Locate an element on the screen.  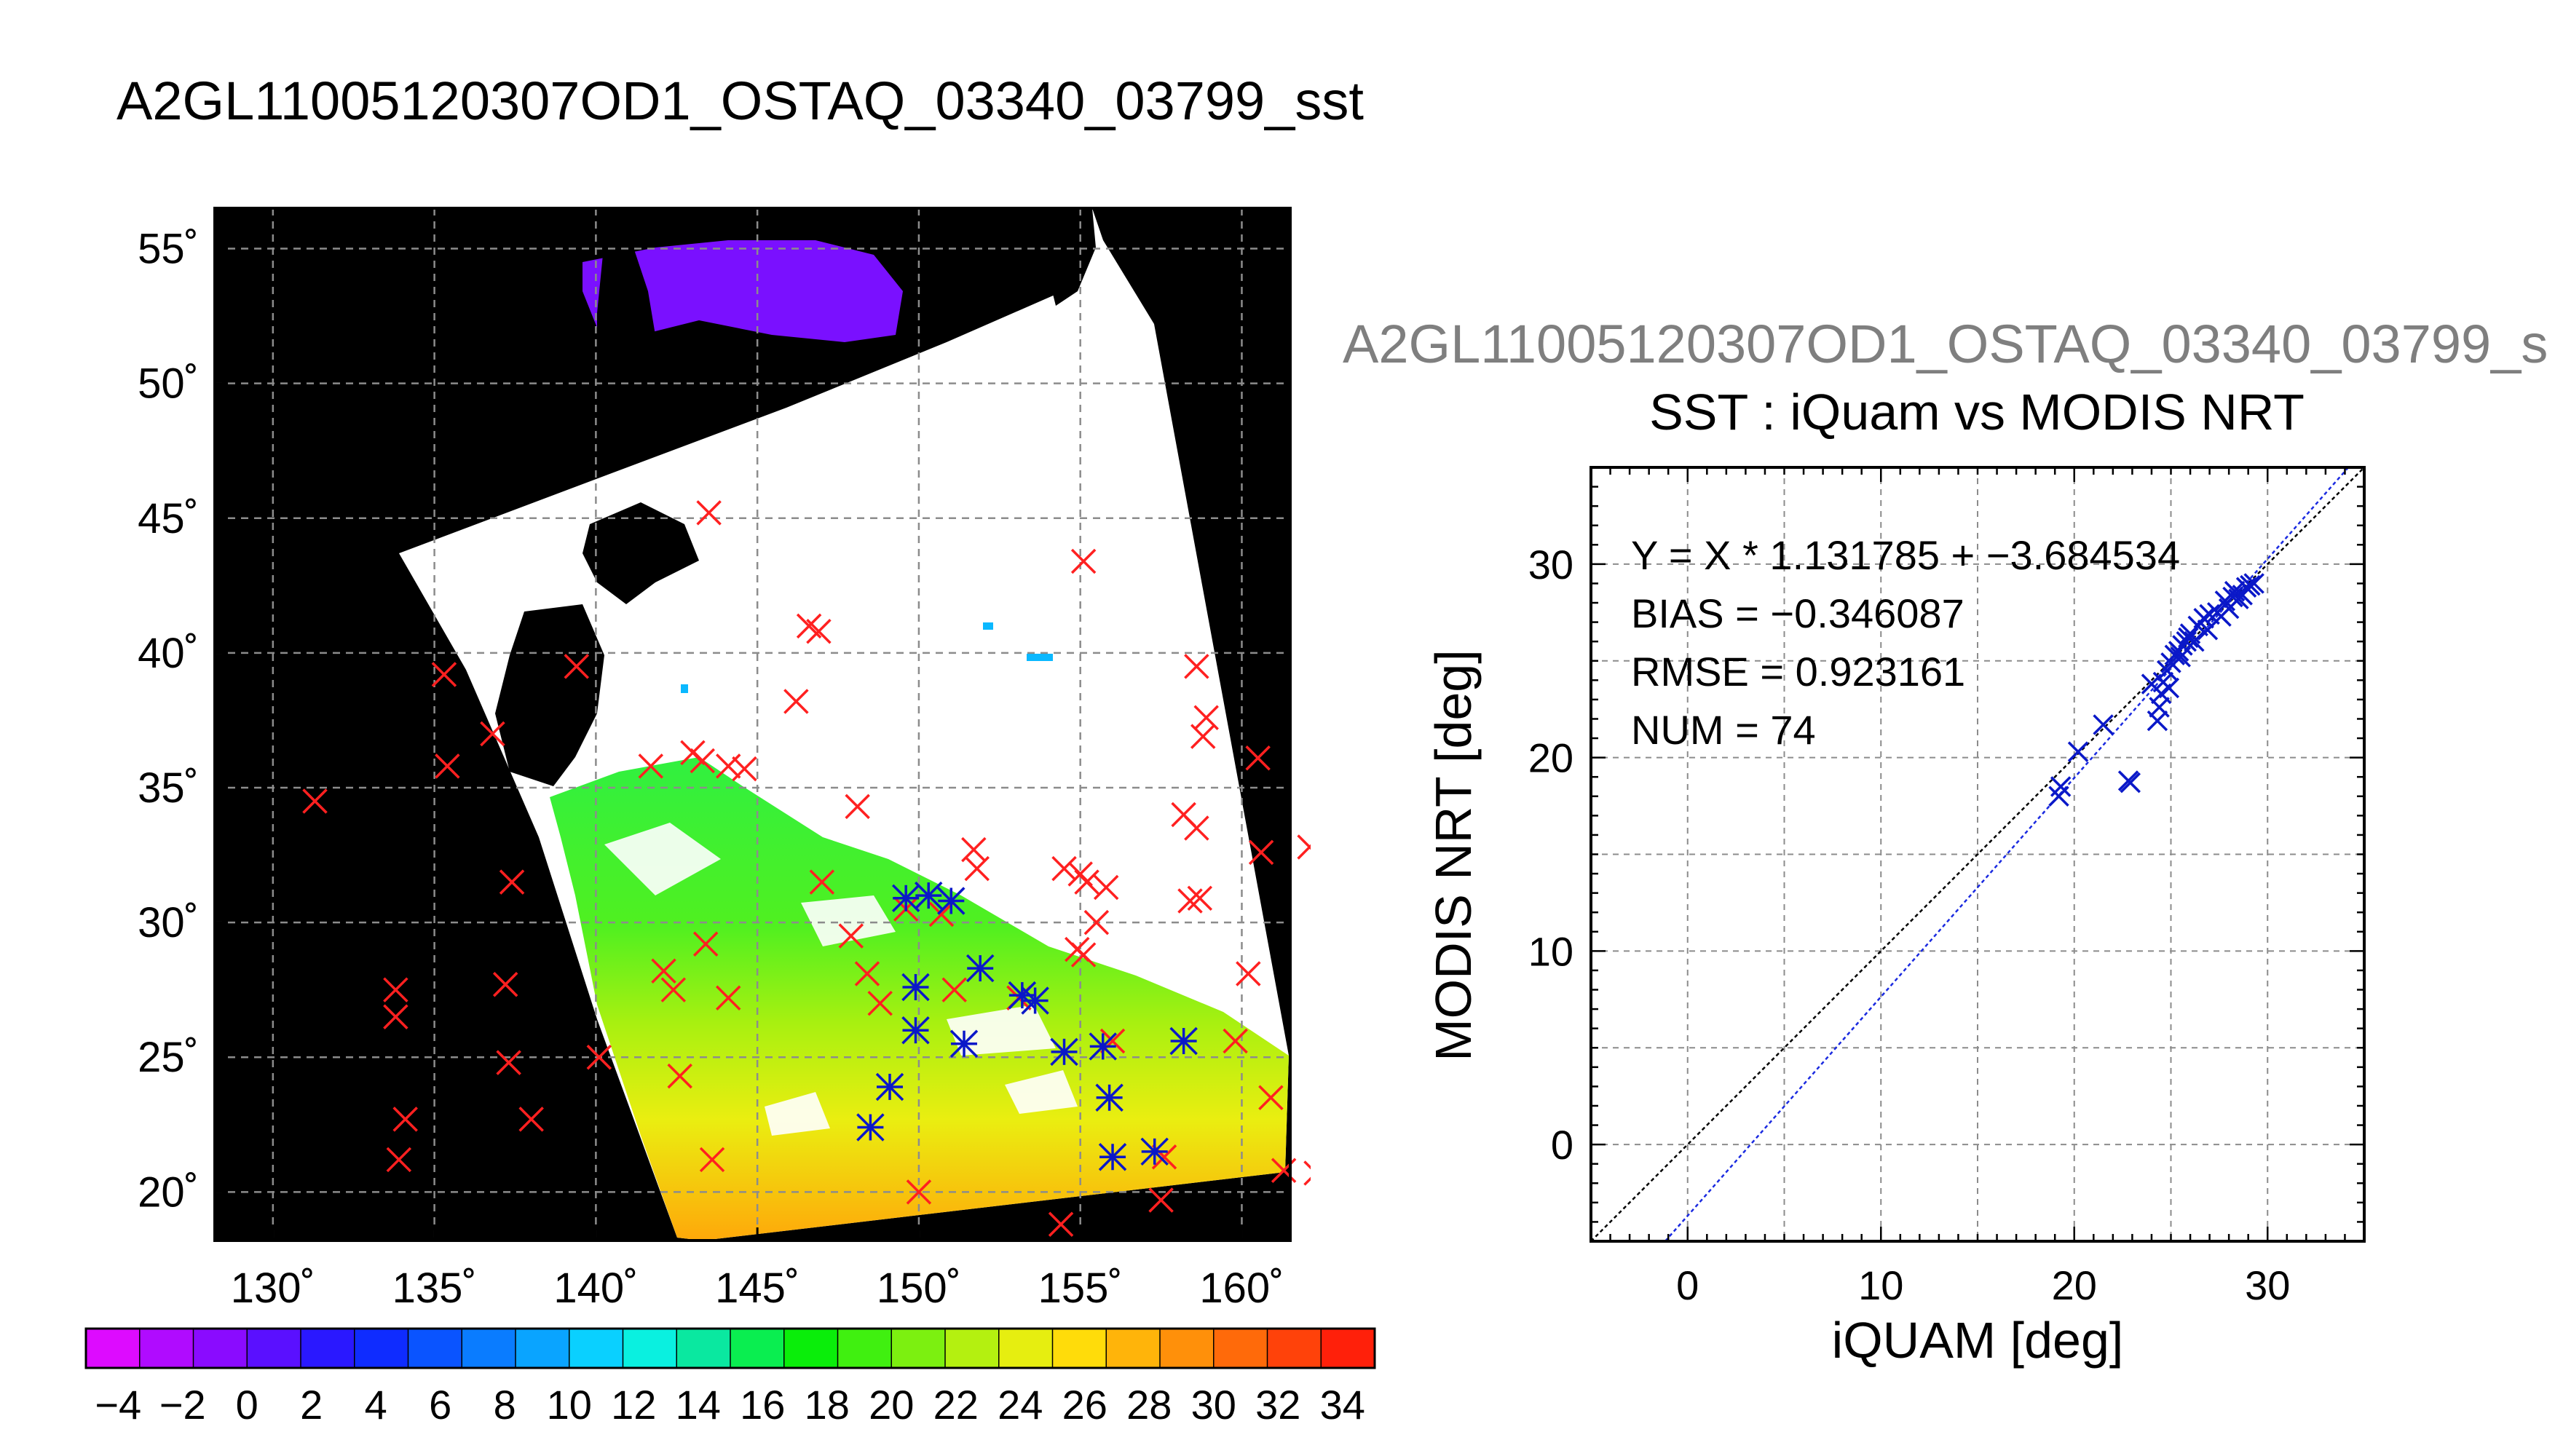
colorbar-tick-label: 18 is located at coordinates (827, 1405).